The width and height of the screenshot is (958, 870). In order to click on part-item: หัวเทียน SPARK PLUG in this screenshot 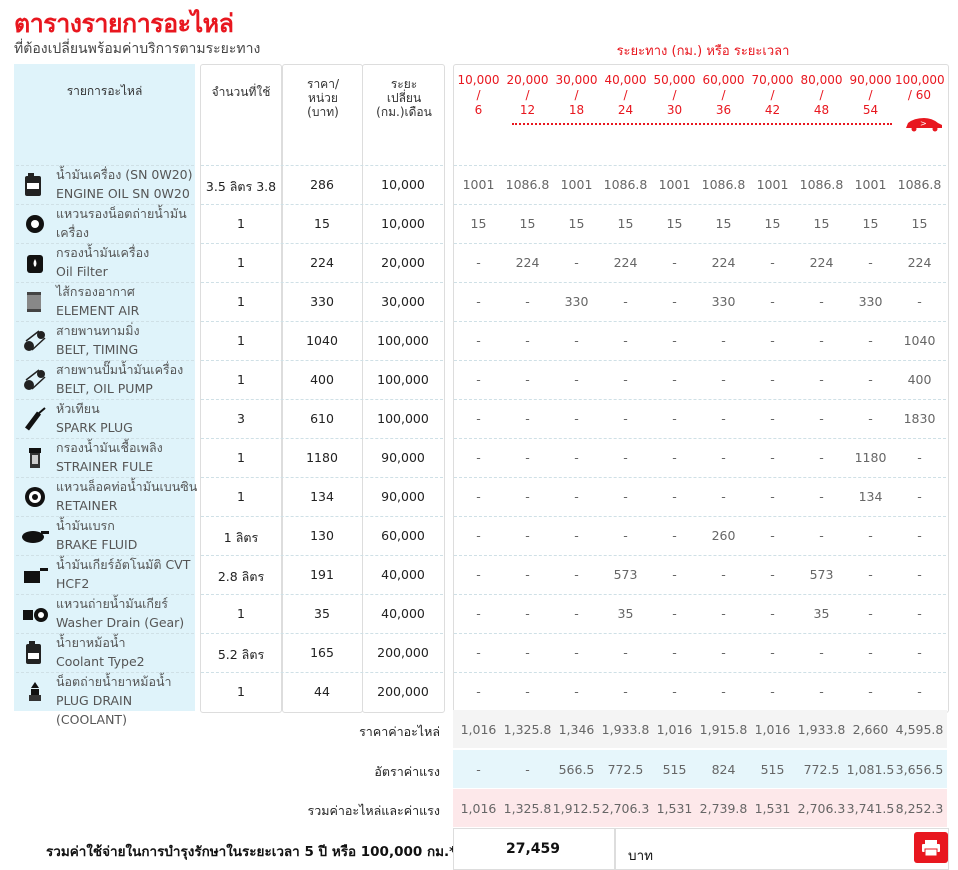, I will do `click(108, 418)`.